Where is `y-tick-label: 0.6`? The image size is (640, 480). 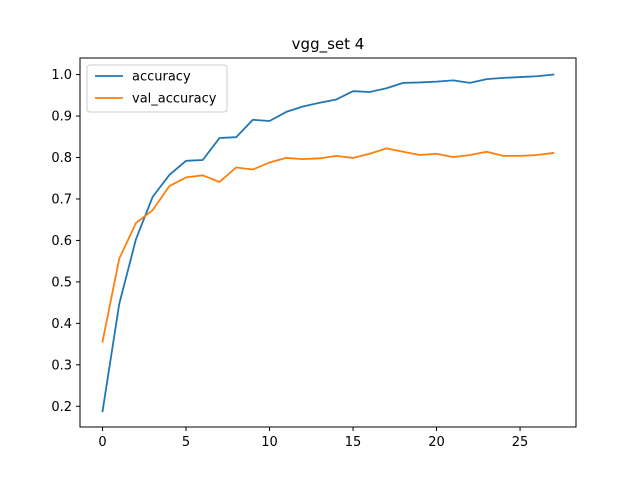
y-tick-label: 0.6 is located at coordinates (61, 241).